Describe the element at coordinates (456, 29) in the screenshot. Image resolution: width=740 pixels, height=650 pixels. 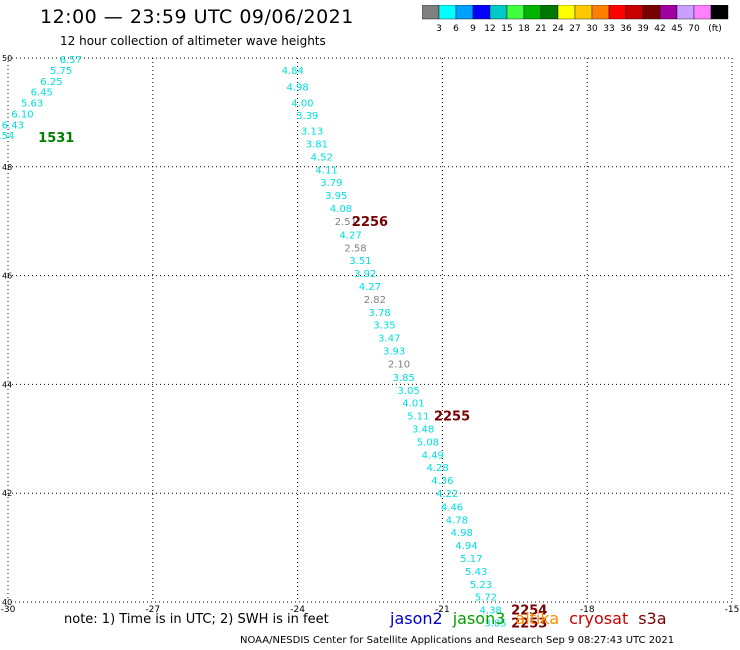
I see `color-scale-label: 6` at that location.